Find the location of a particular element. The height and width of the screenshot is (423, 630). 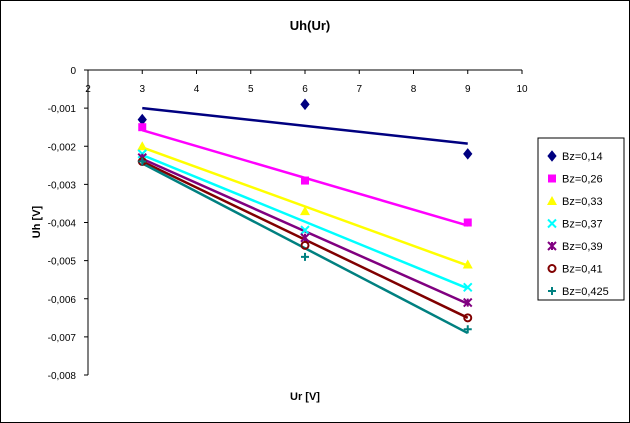

y-tick-label: -0,004 is located at coordinates (62, 224).